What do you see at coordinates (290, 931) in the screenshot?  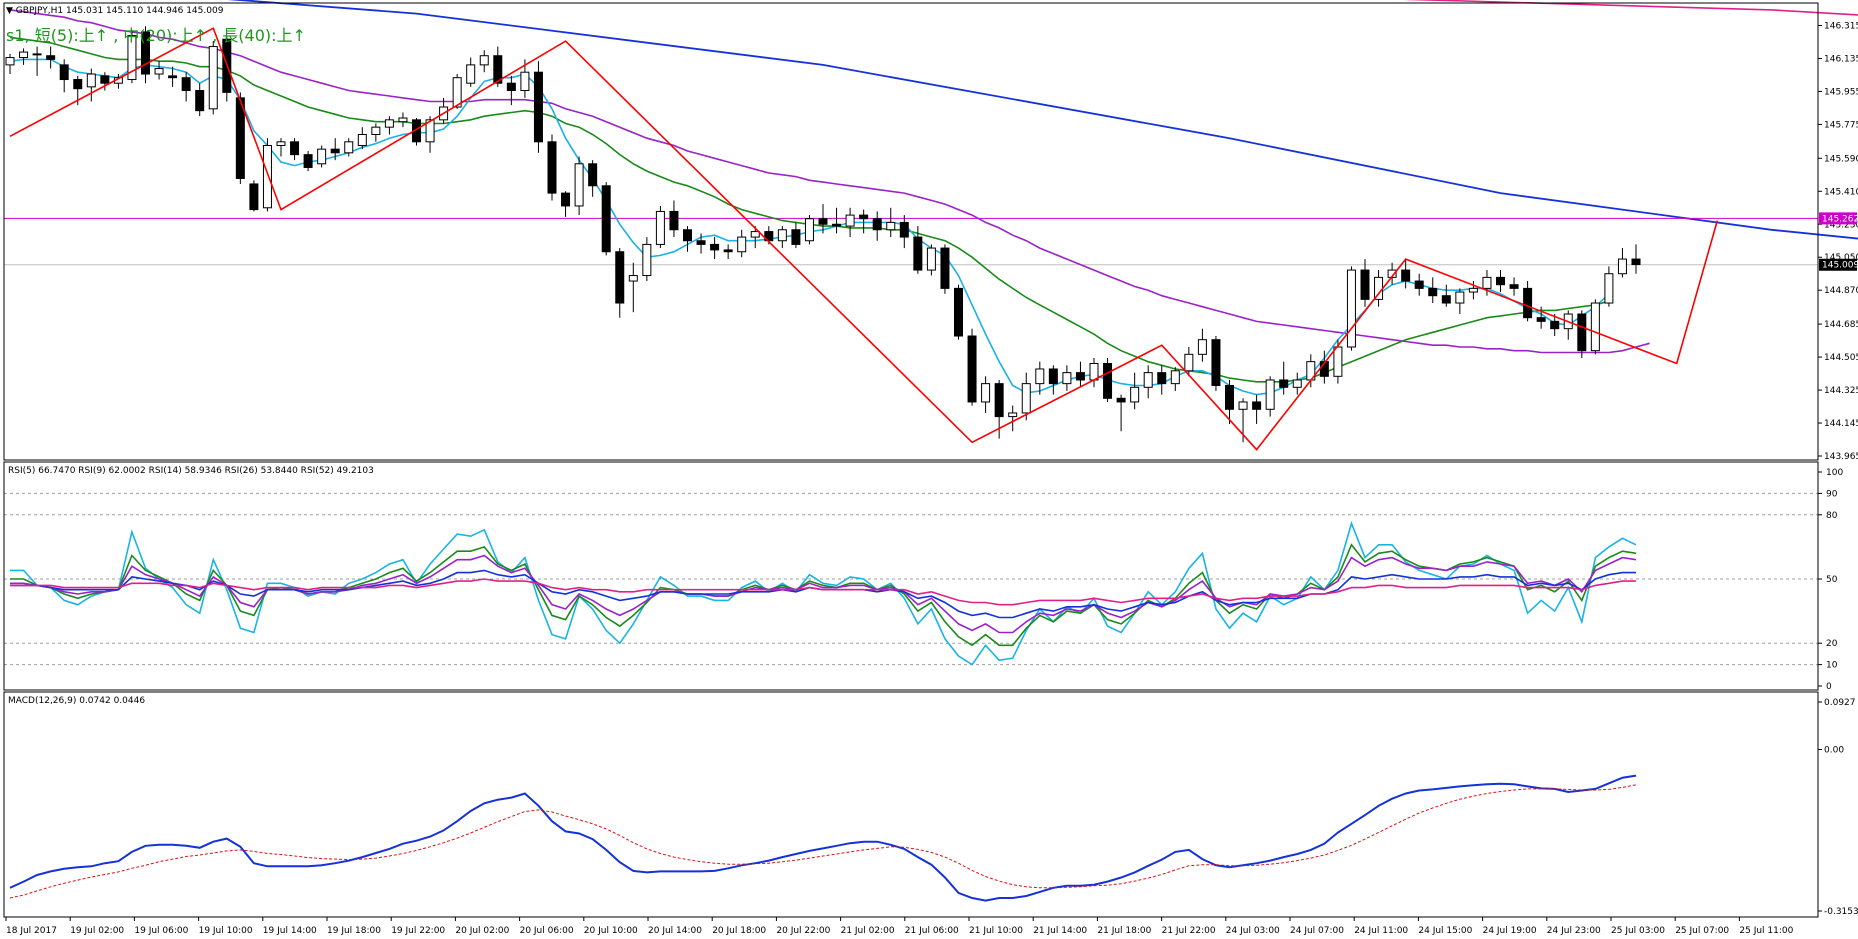 I see `time-axis-label: 19 Jul 14:00` at bounding box center [290, 931].